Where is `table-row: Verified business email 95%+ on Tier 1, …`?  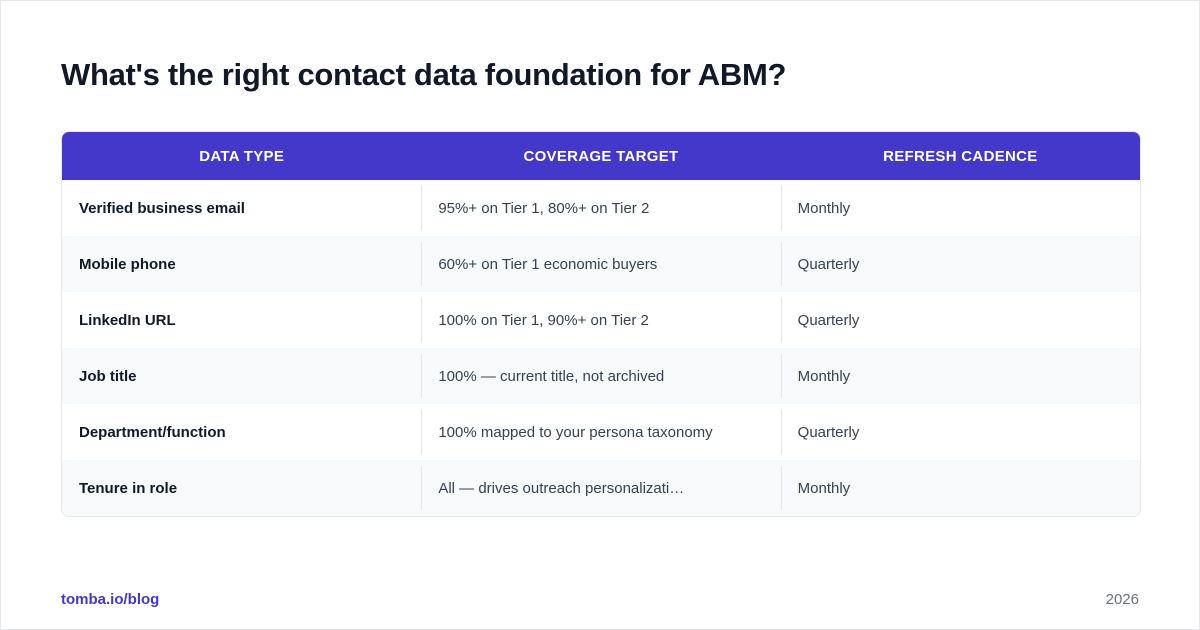
table-row: Verified business email 95%+ on Tier 1, … is located at coordinates (601, 208).